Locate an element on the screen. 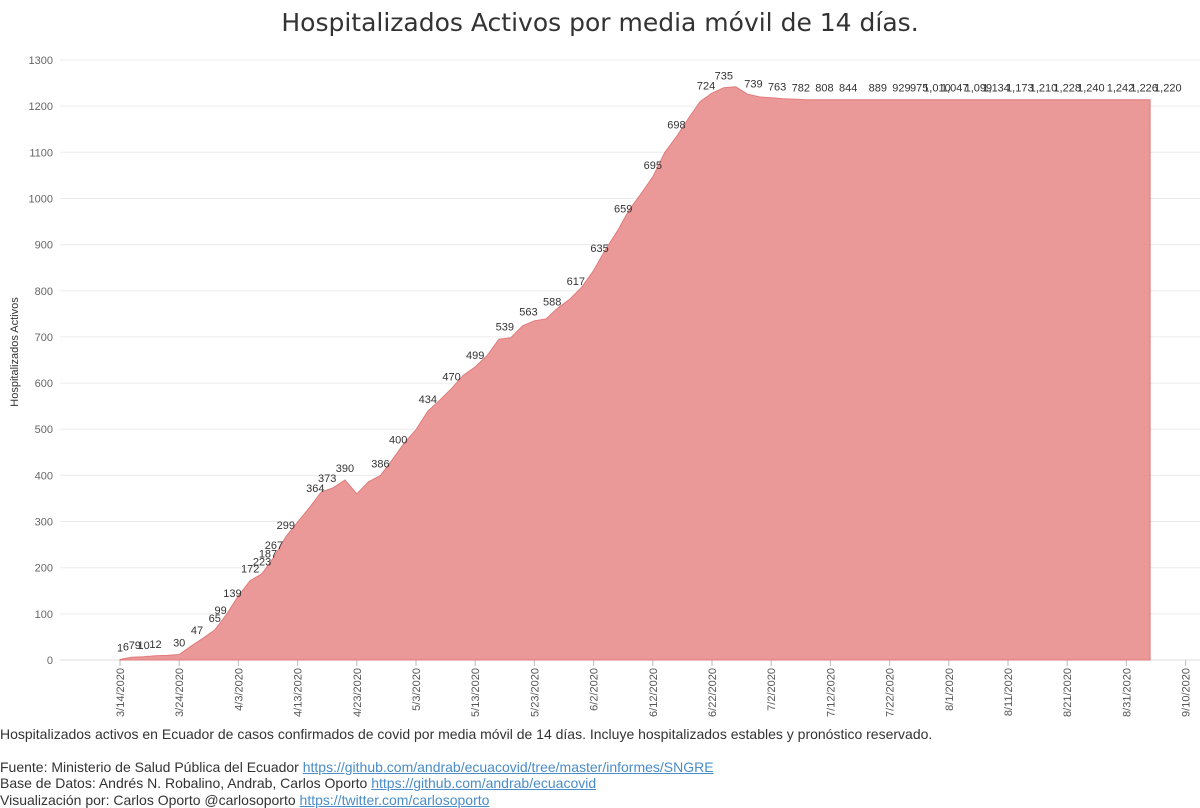  x-tick-label: 7/2/2020 is located at coordinates (772, 689).